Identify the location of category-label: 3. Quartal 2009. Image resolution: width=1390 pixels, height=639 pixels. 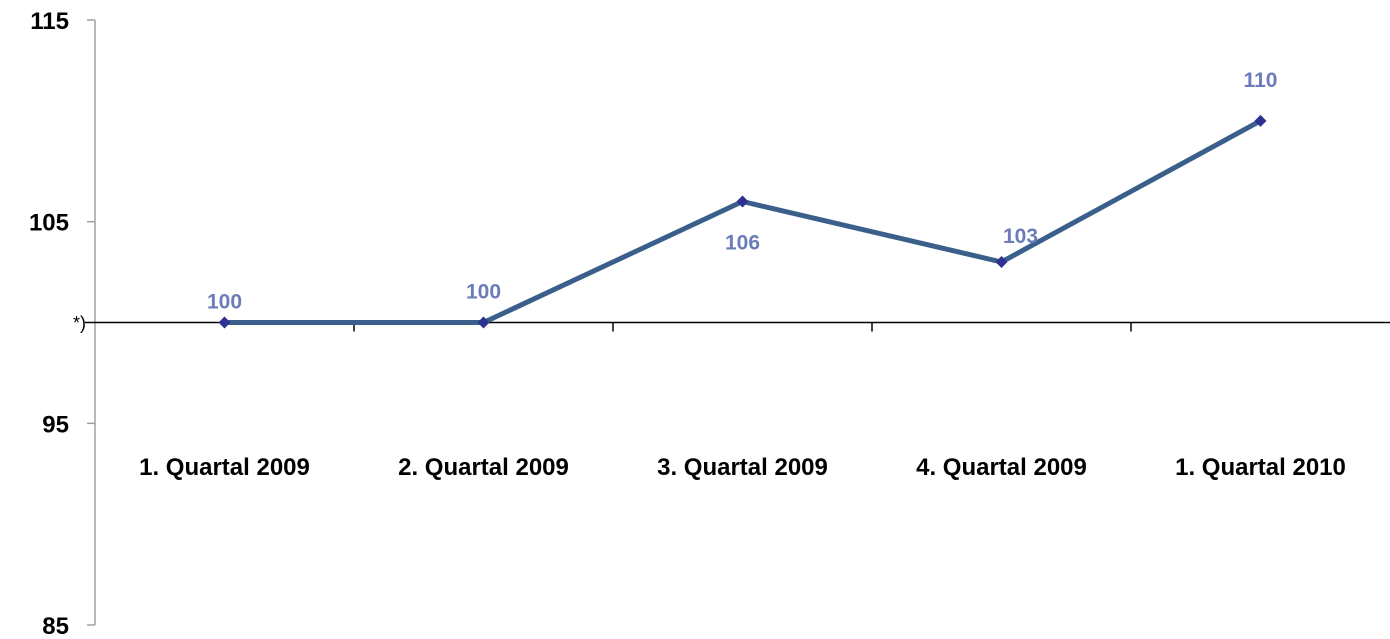
(742, 467).